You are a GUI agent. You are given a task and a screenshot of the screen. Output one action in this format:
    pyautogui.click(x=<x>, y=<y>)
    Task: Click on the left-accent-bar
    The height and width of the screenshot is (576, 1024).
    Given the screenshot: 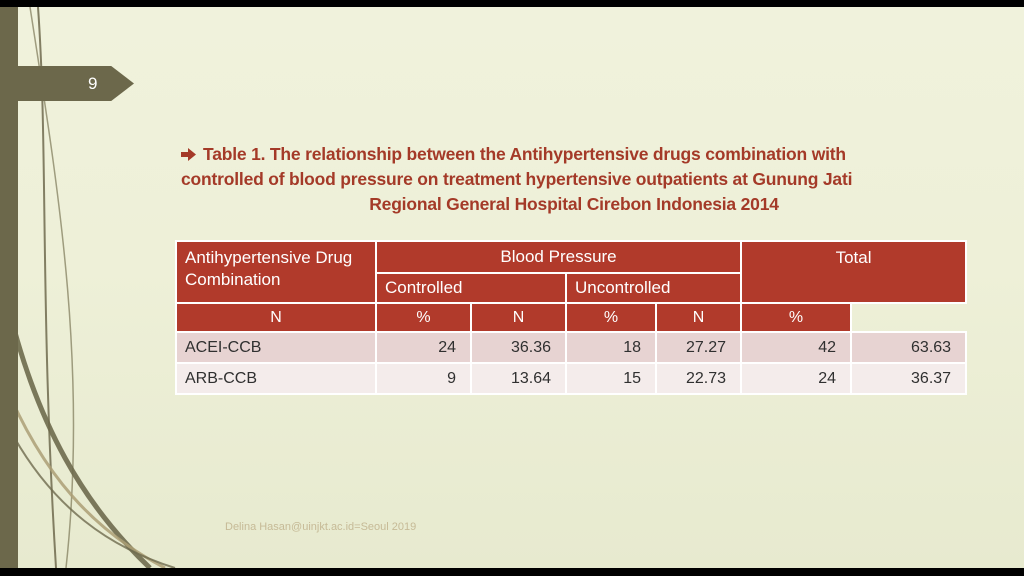 What is the action you would take?
    pyautogui.click(x=9, y=287)
    